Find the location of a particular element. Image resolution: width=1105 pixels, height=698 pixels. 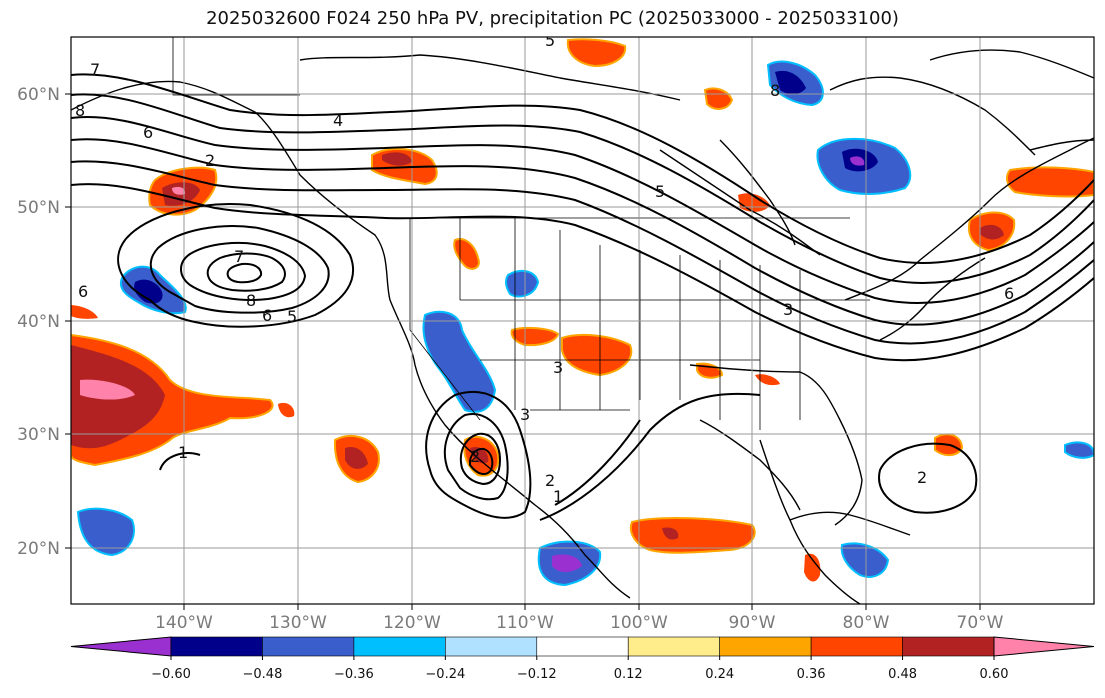

colorbar-tick-label: −0.24 is located at coordinates (445, 674).